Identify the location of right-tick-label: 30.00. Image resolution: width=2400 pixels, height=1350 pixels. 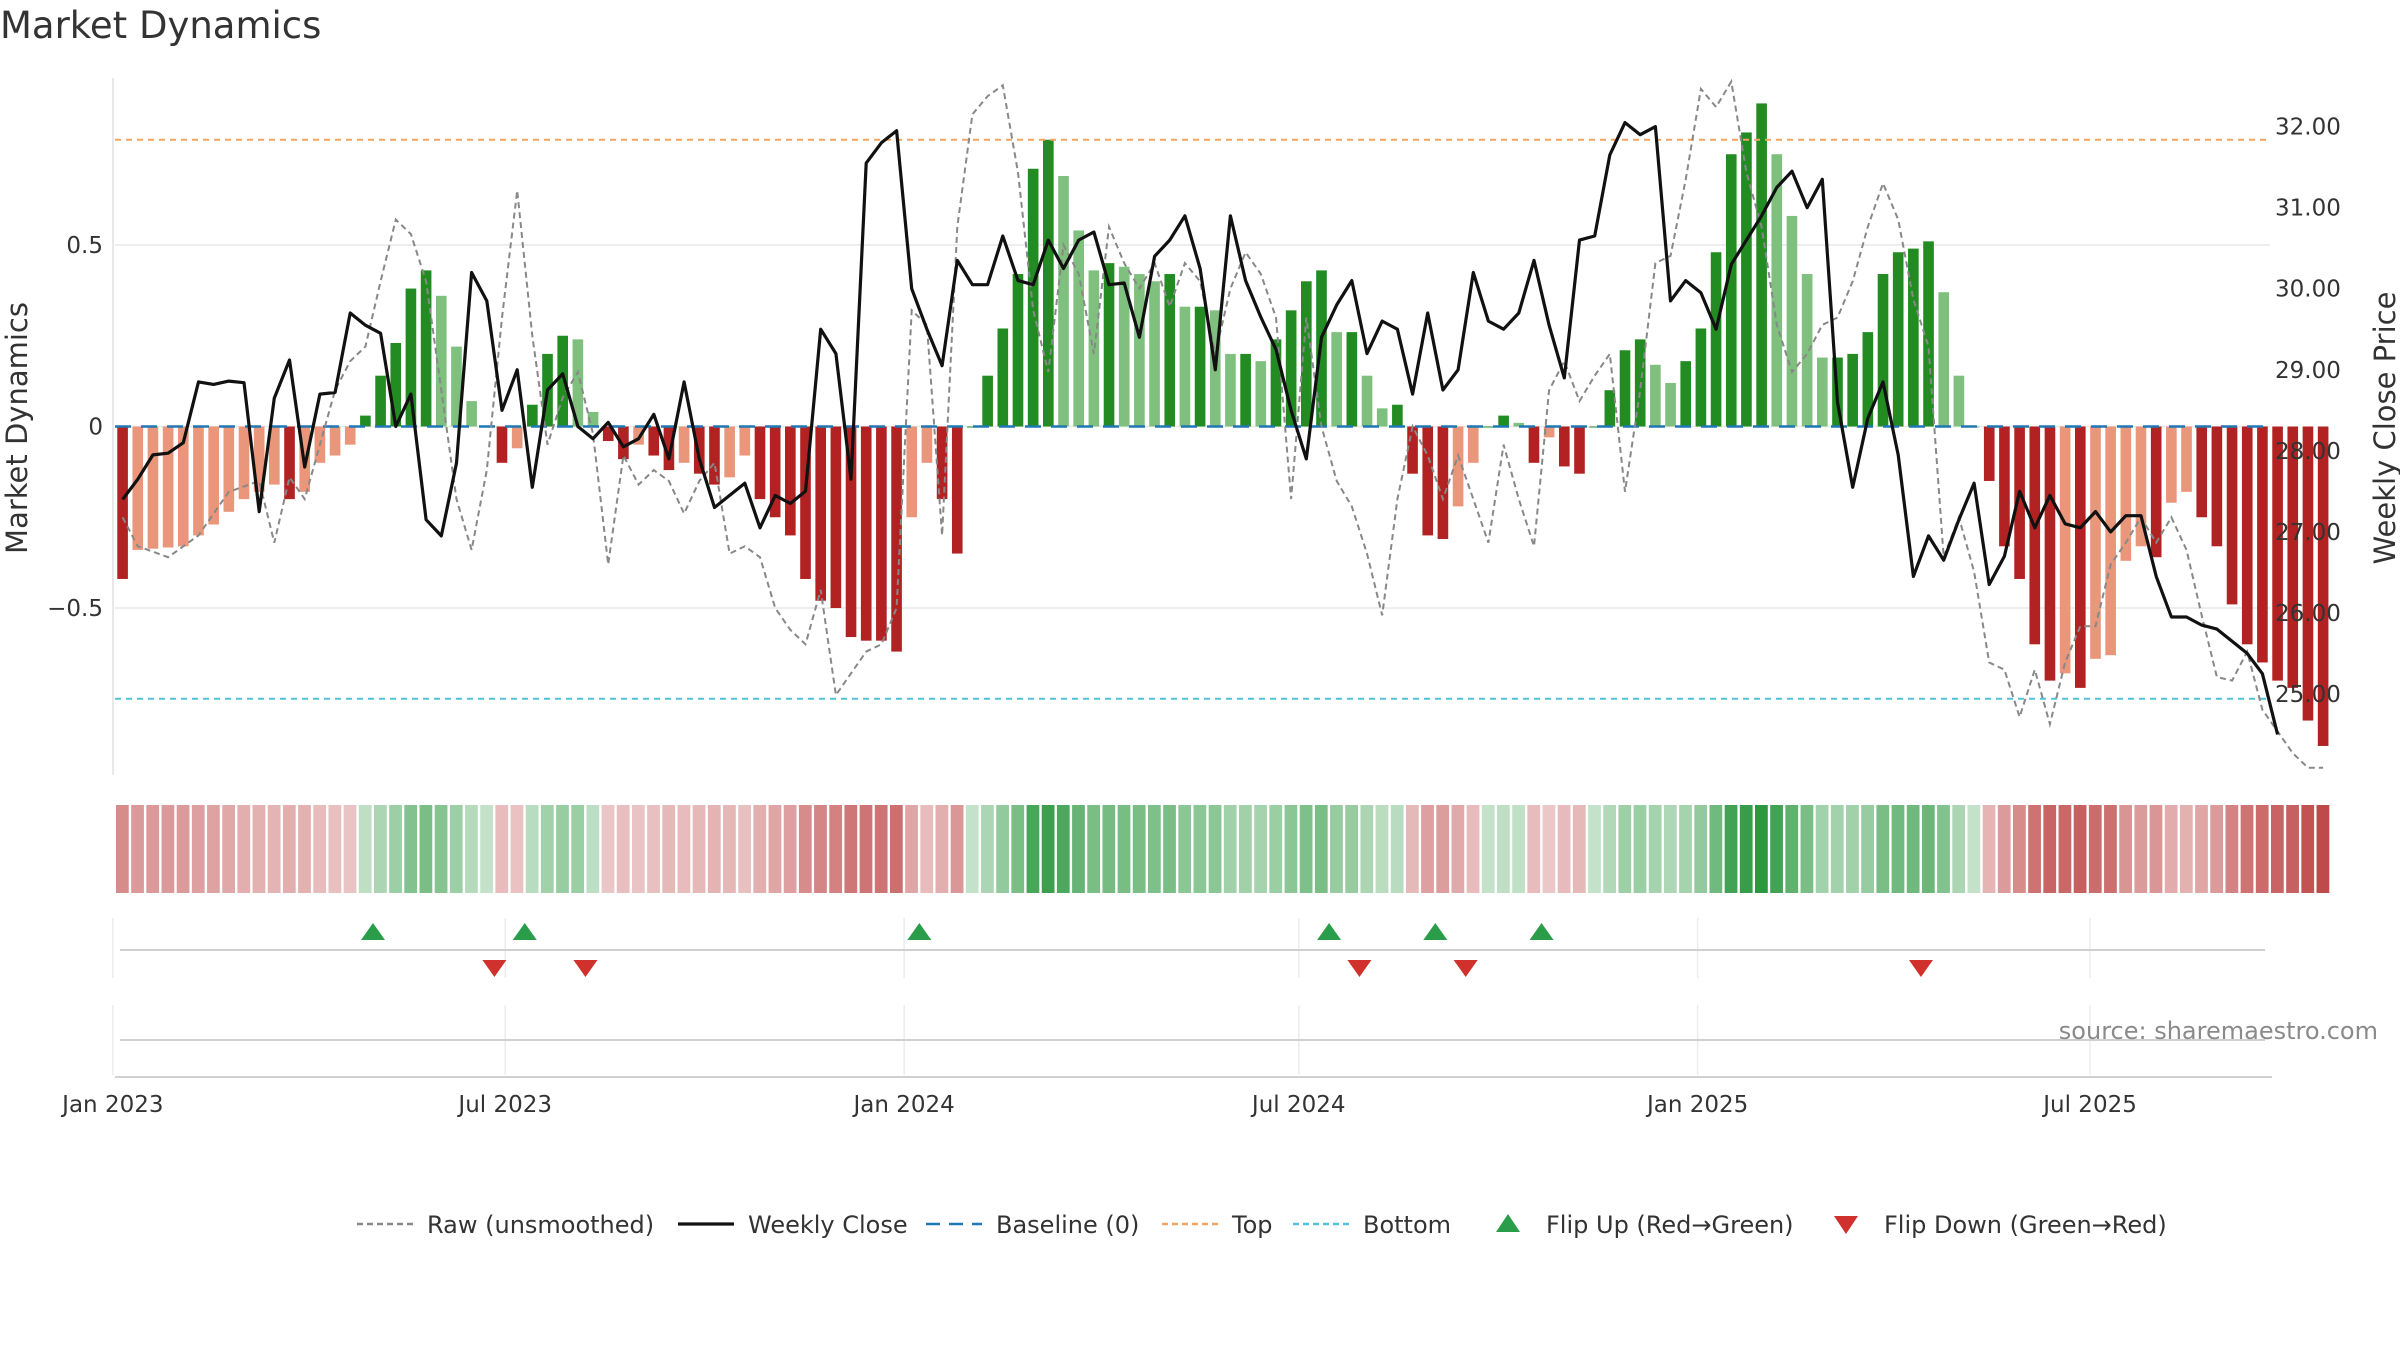
(2308, 290).